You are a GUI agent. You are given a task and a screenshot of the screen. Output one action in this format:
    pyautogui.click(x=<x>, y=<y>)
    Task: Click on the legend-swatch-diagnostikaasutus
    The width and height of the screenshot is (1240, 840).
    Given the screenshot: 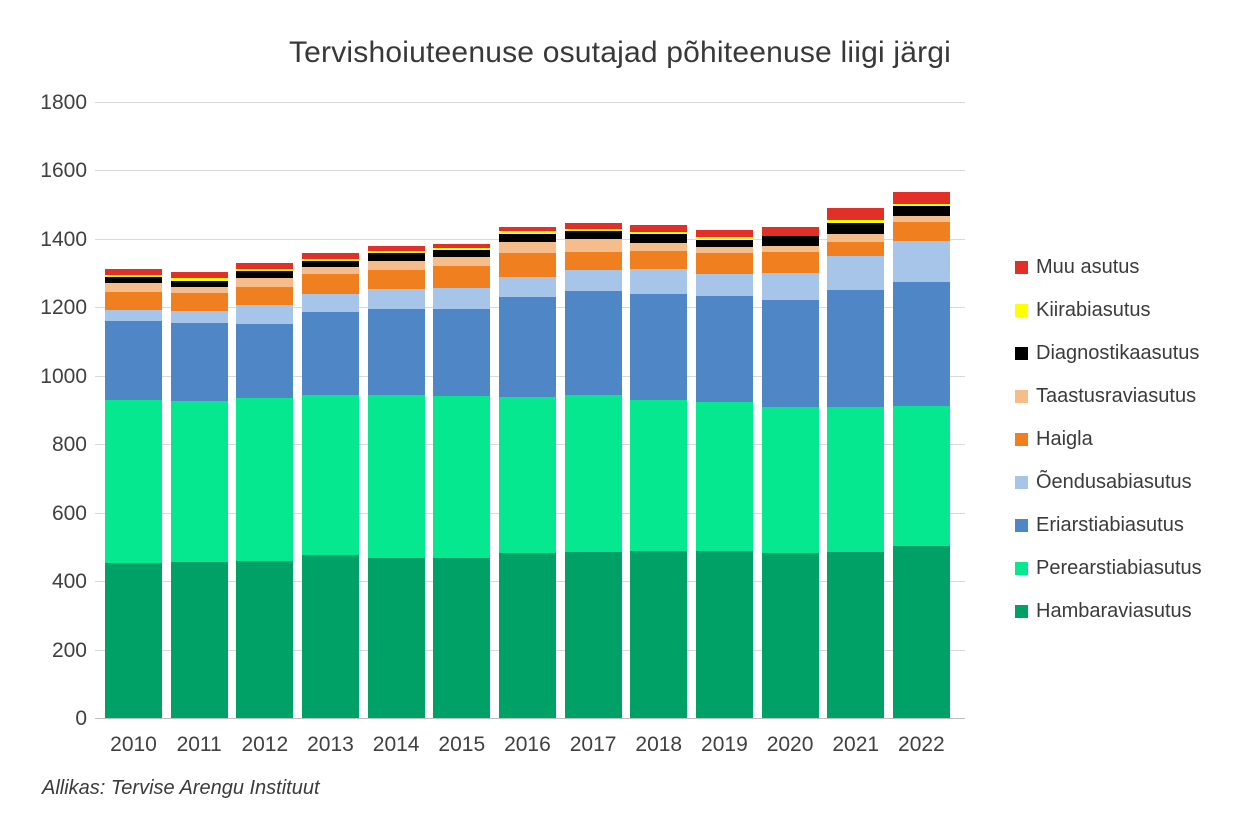 What is the action you would take?
    pyautogui.click(x=1021, y=353)
    